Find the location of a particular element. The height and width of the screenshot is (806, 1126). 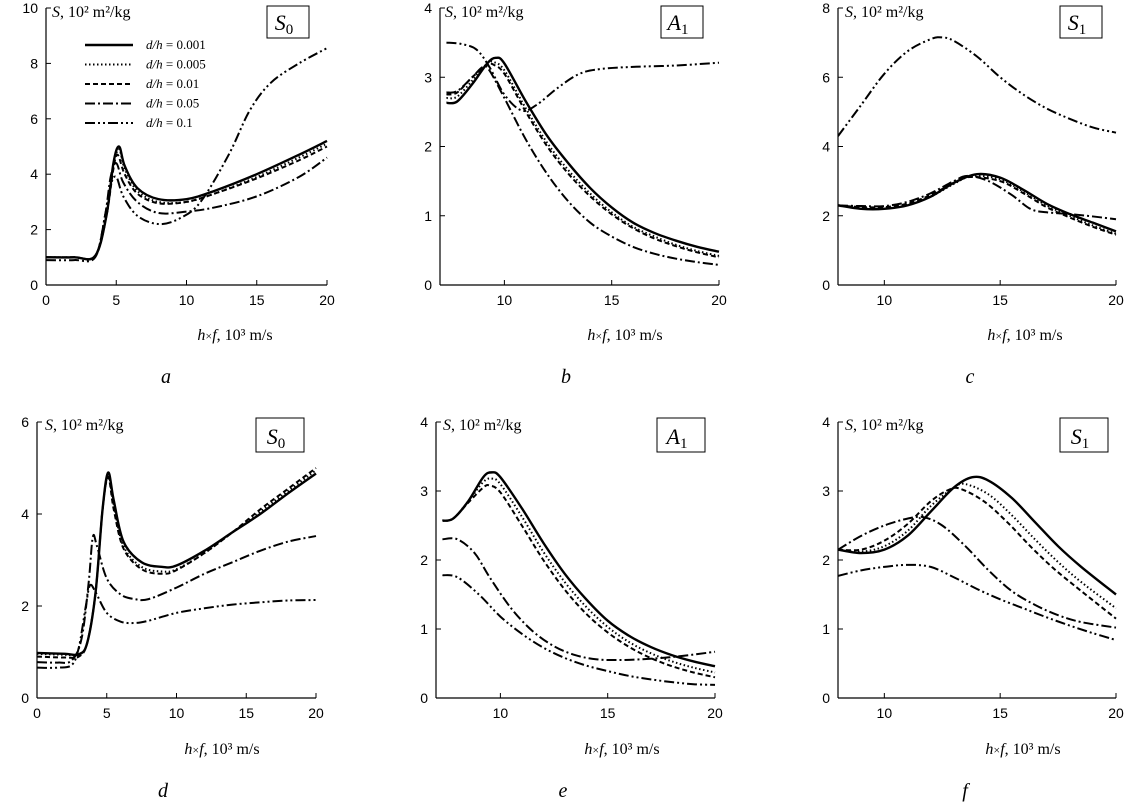

panel-e: 0 1 2 3 4 10 15 20 S, 10² m²/kg h×f, 10³ m/s A1 e is located at coordinates (571, 608).